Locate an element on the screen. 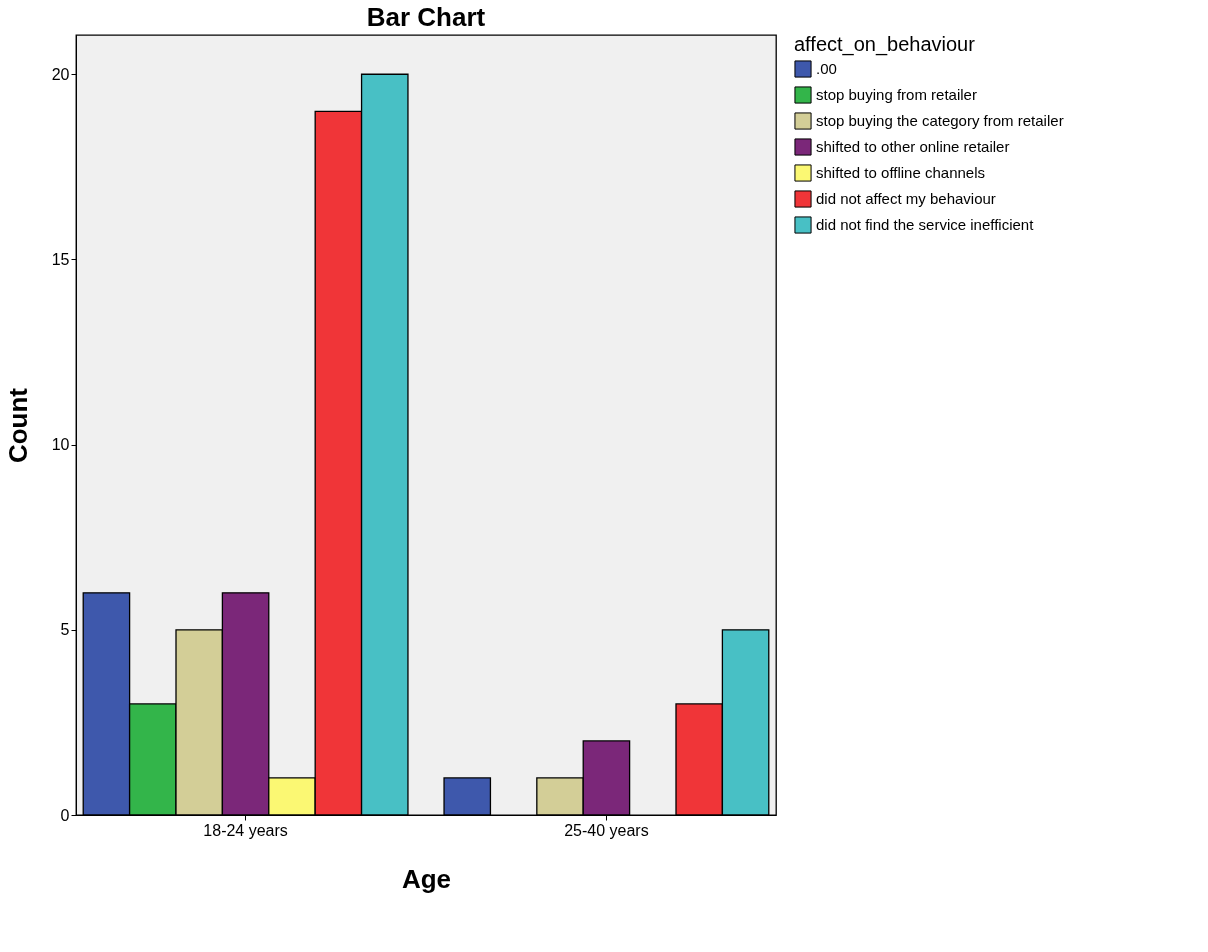 Image resolution: width=1208 pixels, height=952 pixels. legend-title: affect_on_behaviour is located at coordinates (885, 44).